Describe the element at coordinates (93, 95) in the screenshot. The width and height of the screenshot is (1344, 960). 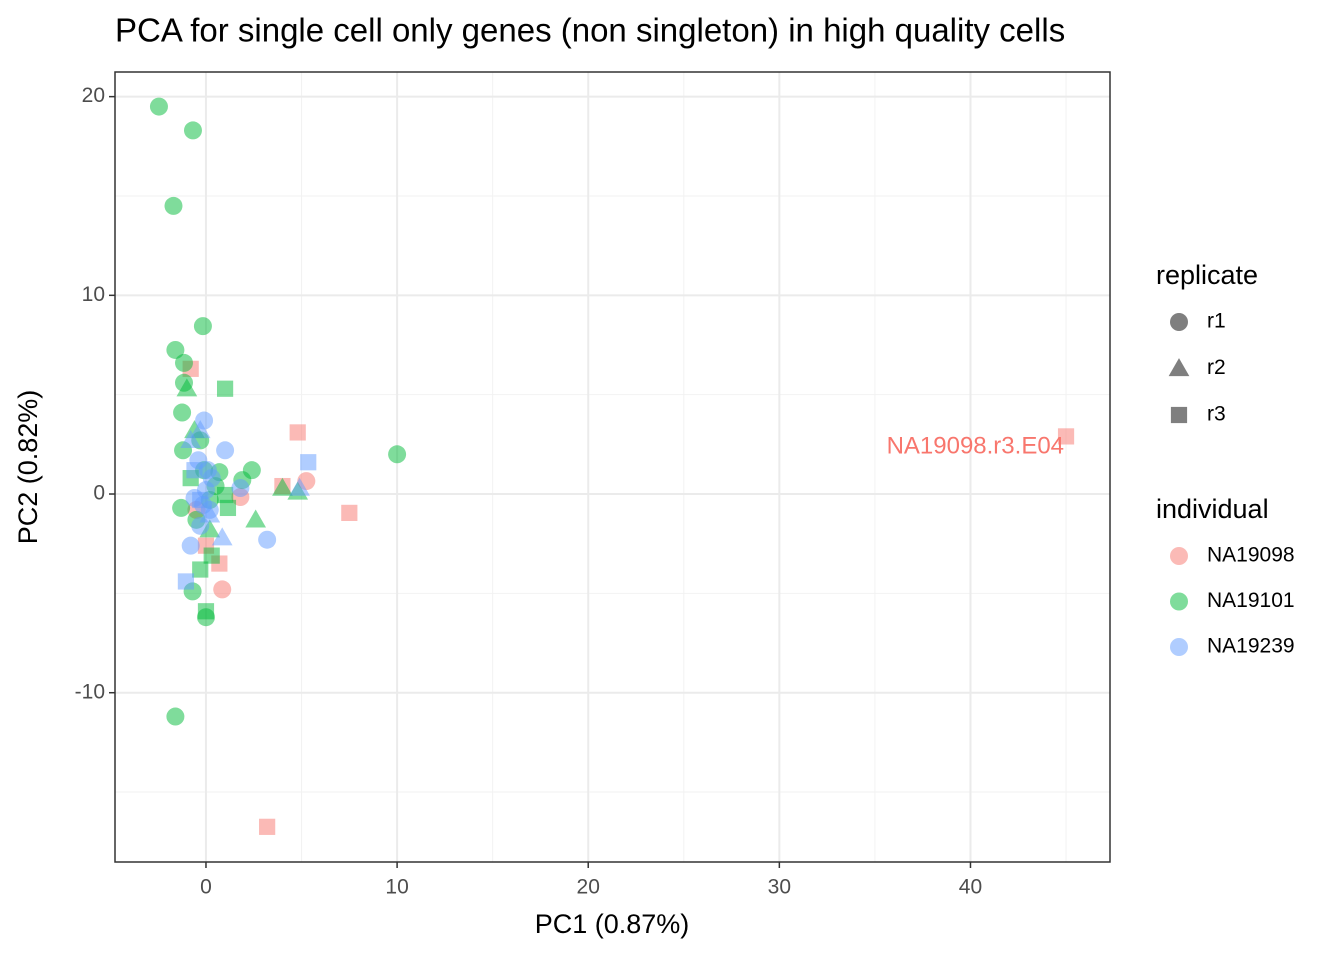
I see `y-tick-label: 20` at that location.